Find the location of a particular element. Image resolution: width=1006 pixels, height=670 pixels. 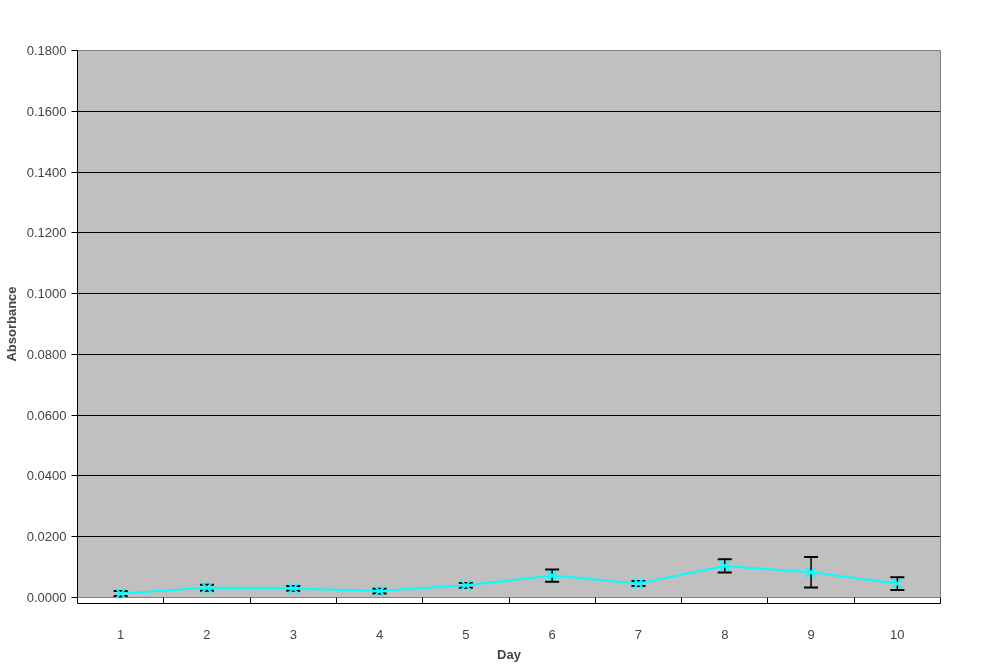

x-tick-label: 1 is located at coordinates (121, 634).